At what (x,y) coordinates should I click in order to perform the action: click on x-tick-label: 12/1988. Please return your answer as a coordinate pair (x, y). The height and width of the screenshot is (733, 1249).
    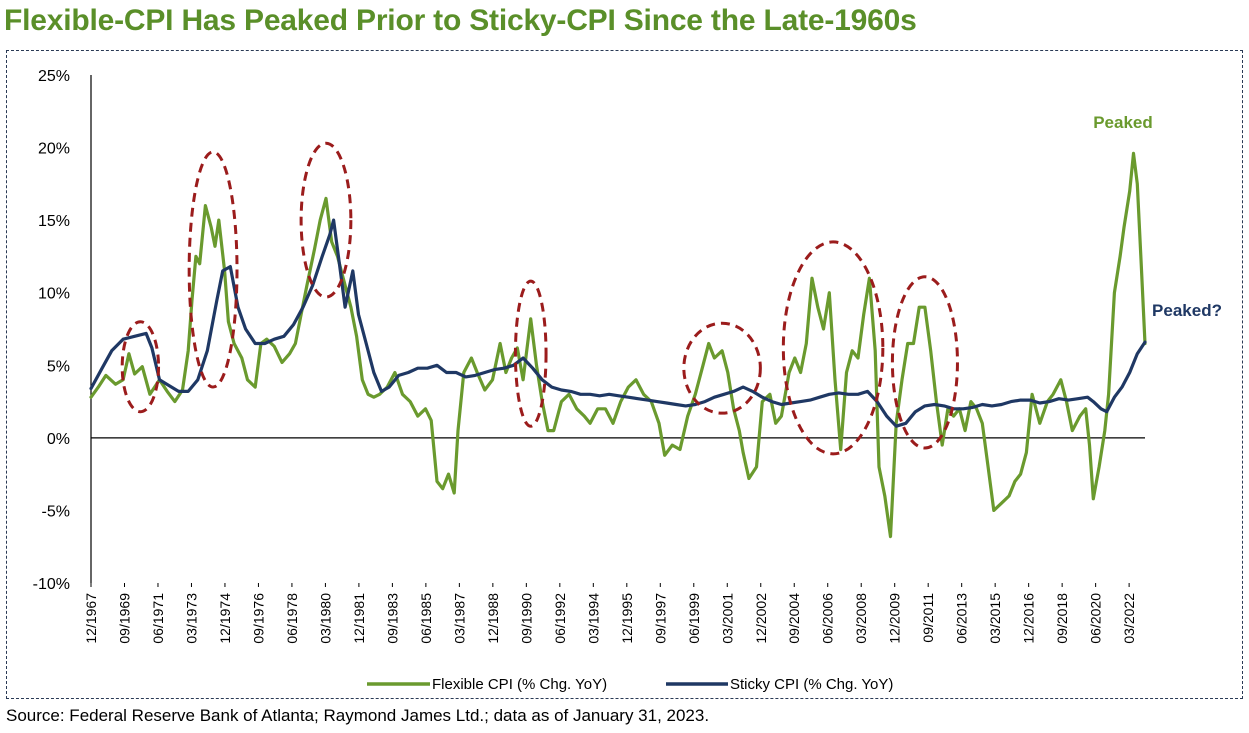
    Looking at the image, I should click on (493, 618).